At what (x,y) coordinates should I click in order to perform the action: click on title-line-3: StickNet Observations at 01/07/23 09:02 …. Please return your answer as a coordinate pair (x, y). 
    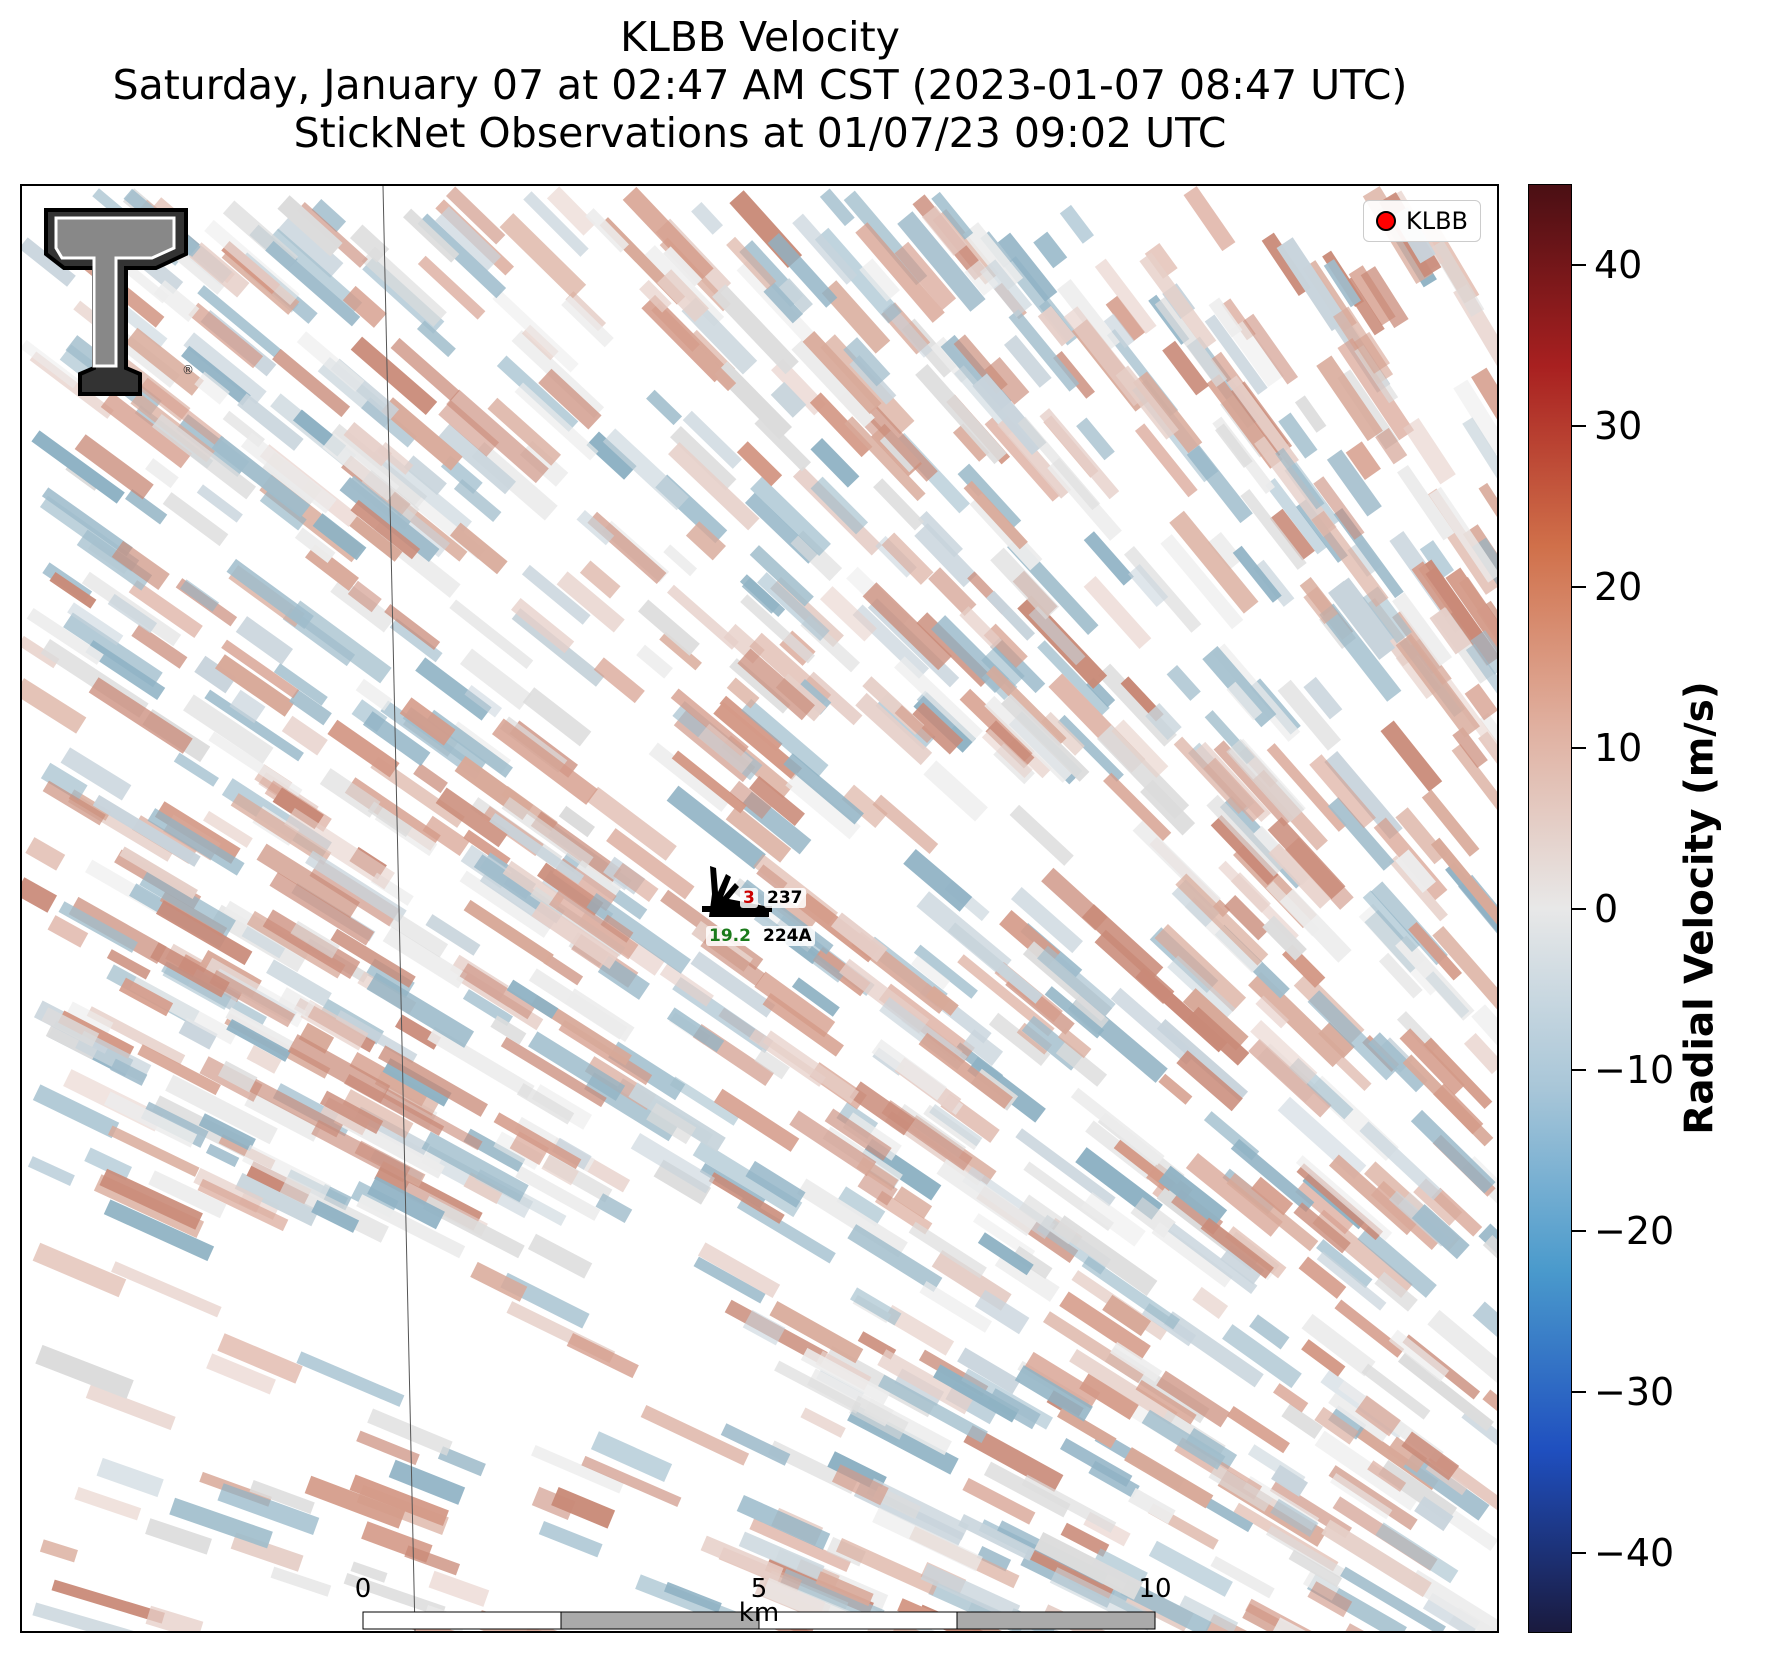
    Looking at the image, I should click on (760, 133).